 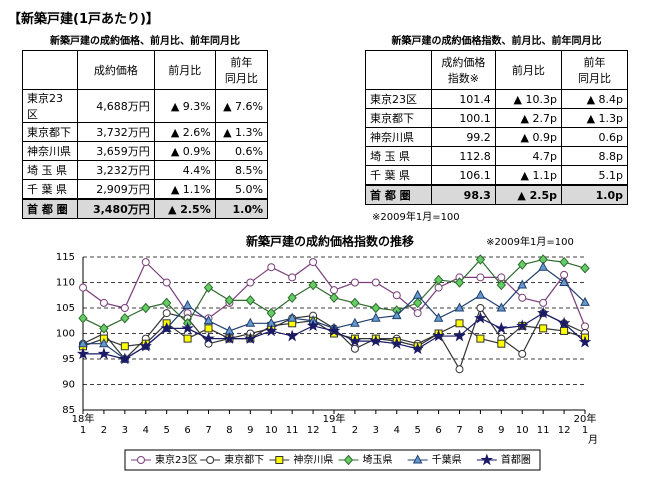 I want to click on page-title: 【新築戸建(1戸あたり)】, so click(x=83, y=19).